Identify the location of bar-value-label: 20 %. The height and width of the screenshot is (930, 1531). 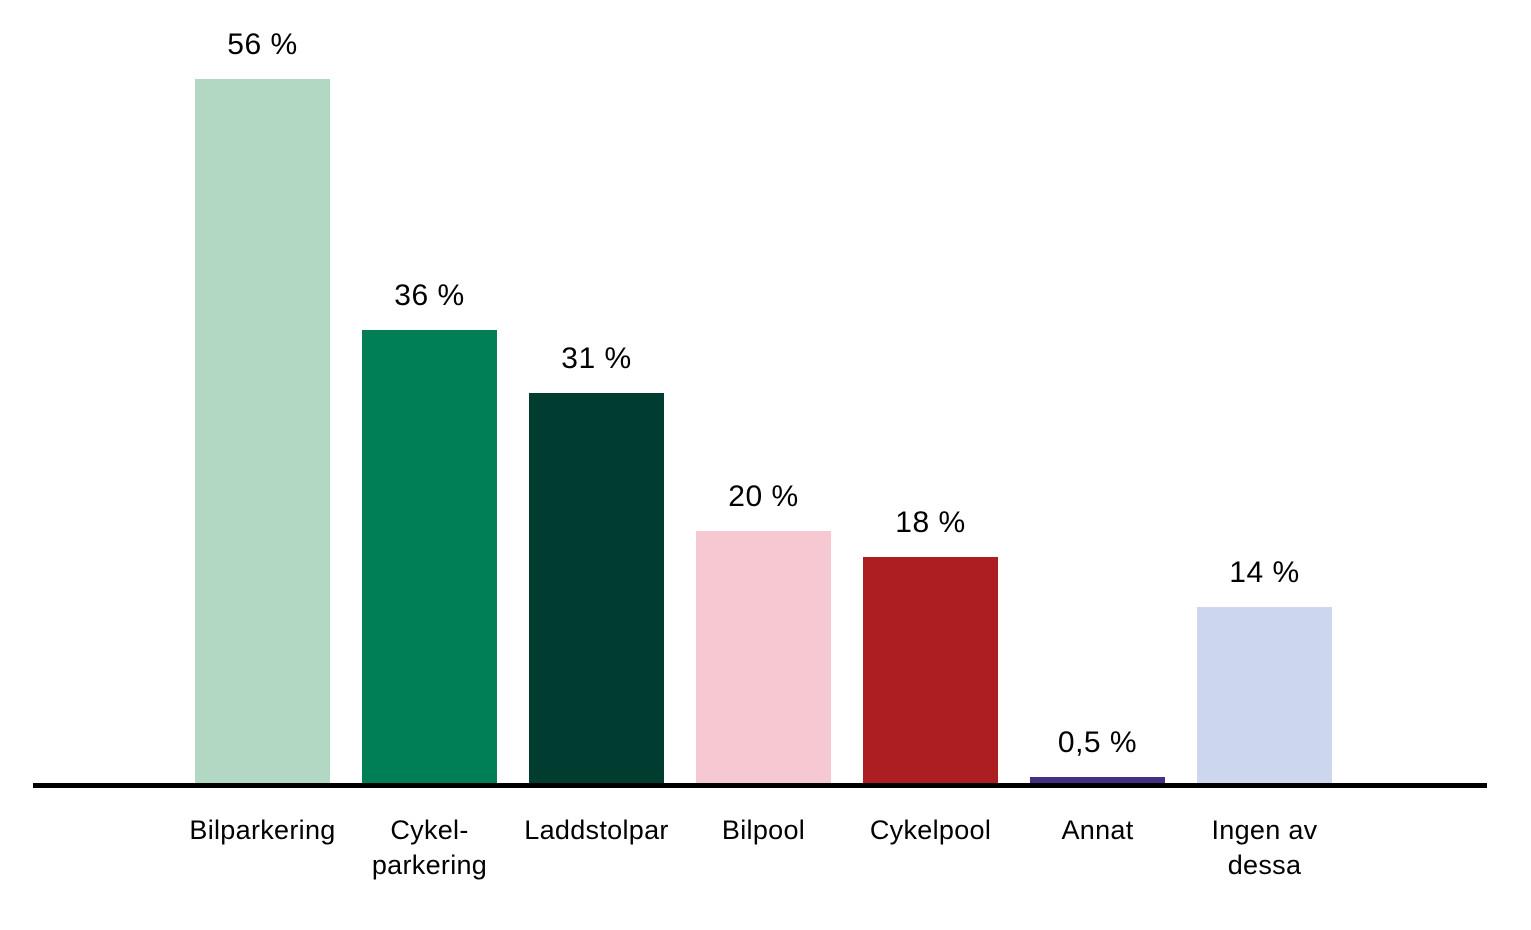
(763, 496).